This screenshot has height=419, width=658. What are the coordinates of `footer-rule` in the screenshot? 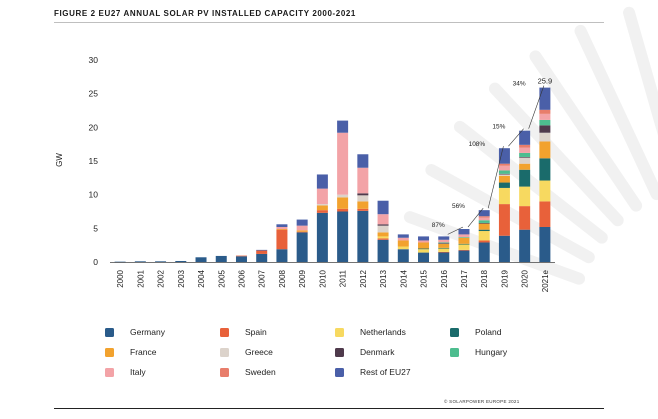 It's located at (329, 408).